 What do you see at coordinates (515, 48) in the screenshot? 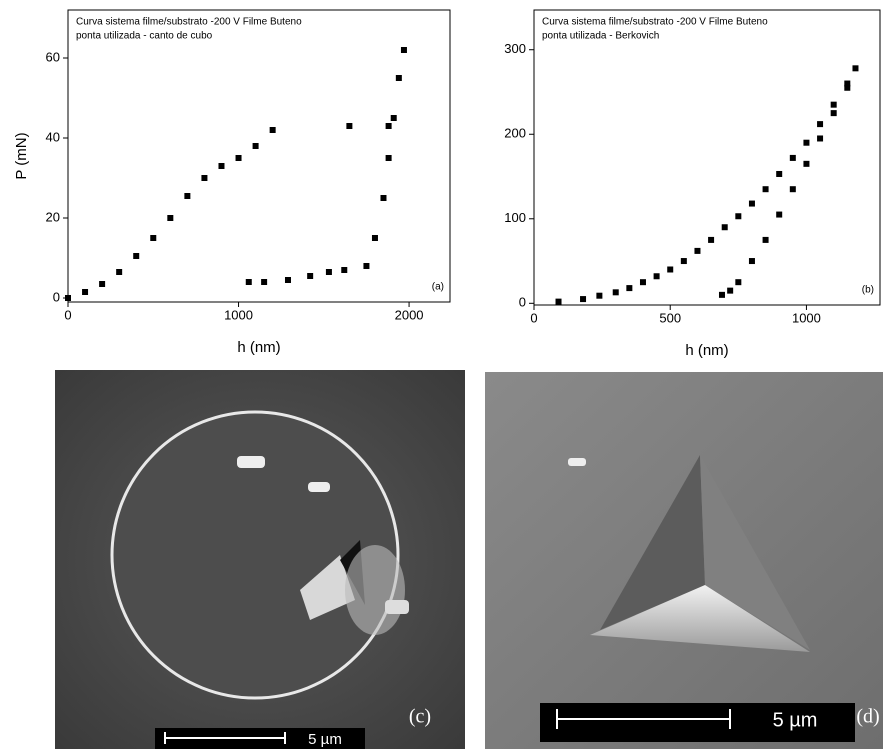
I see `y-tick-label: 300` at bounding box center [515, 48].